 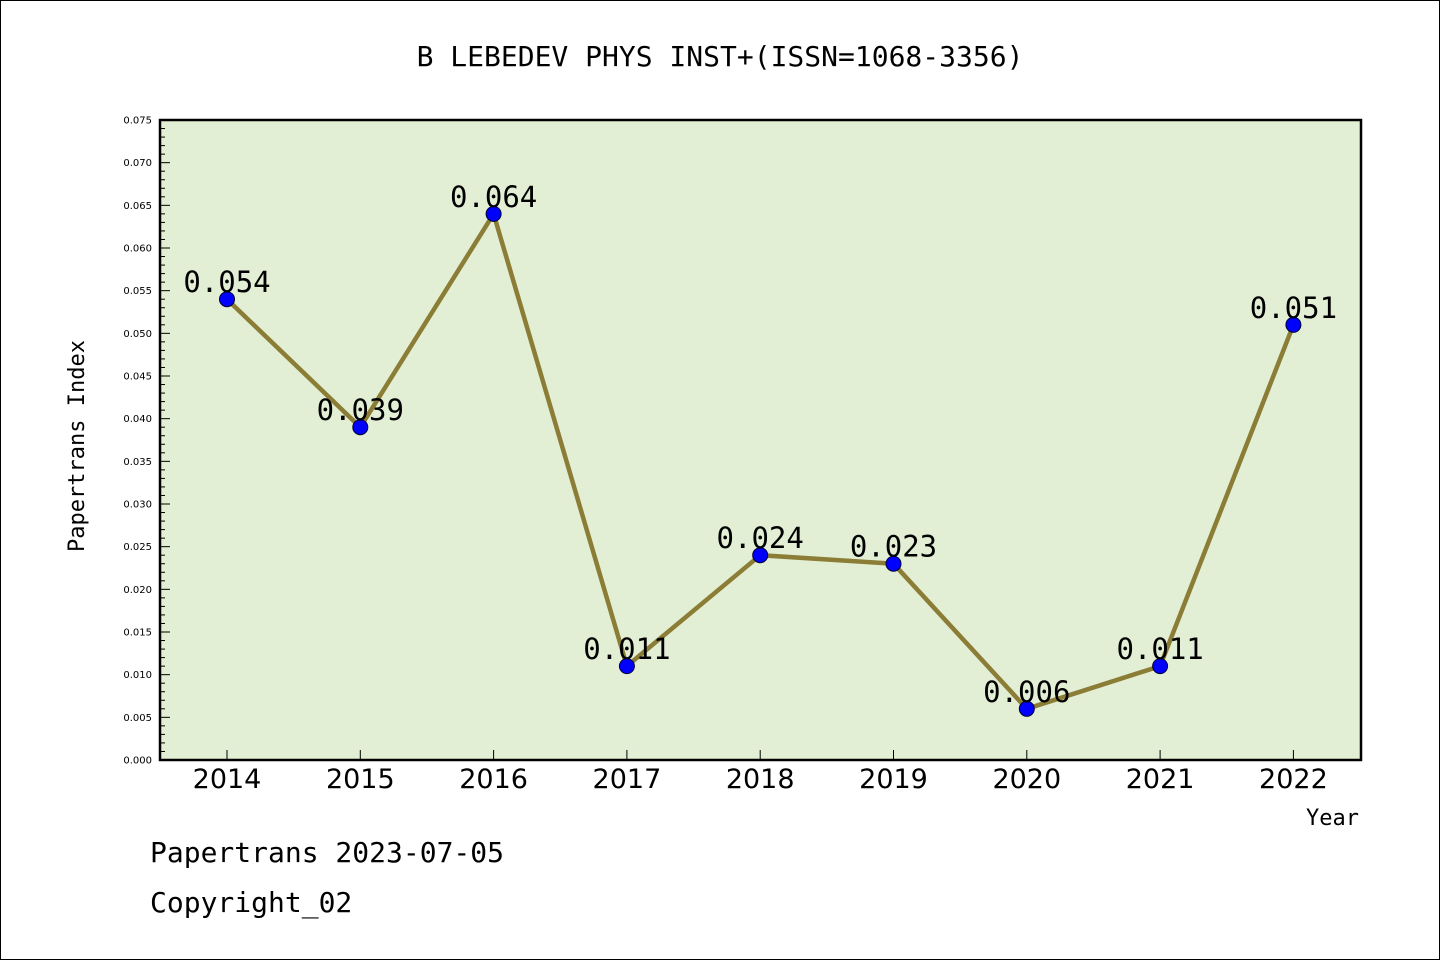 What do you see at coordinates (137, 547) in the screenshot?
I see `y-tick-label: 0.025` at bounding box center [137, 547].